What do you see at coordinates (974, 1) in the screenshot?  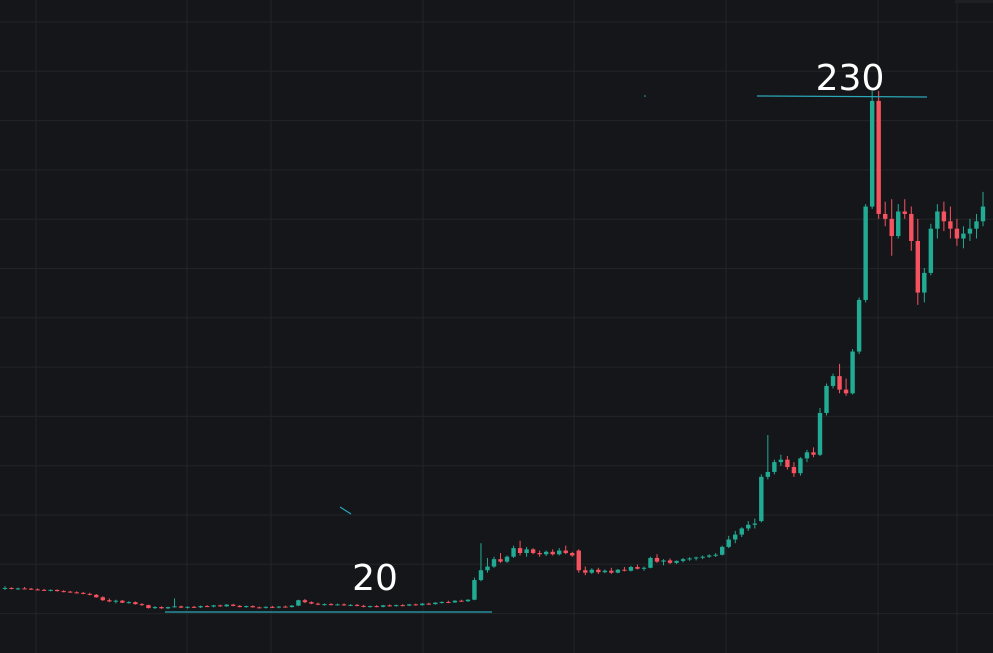 I see `toolbar-edge` at bounding box center [974, 1].